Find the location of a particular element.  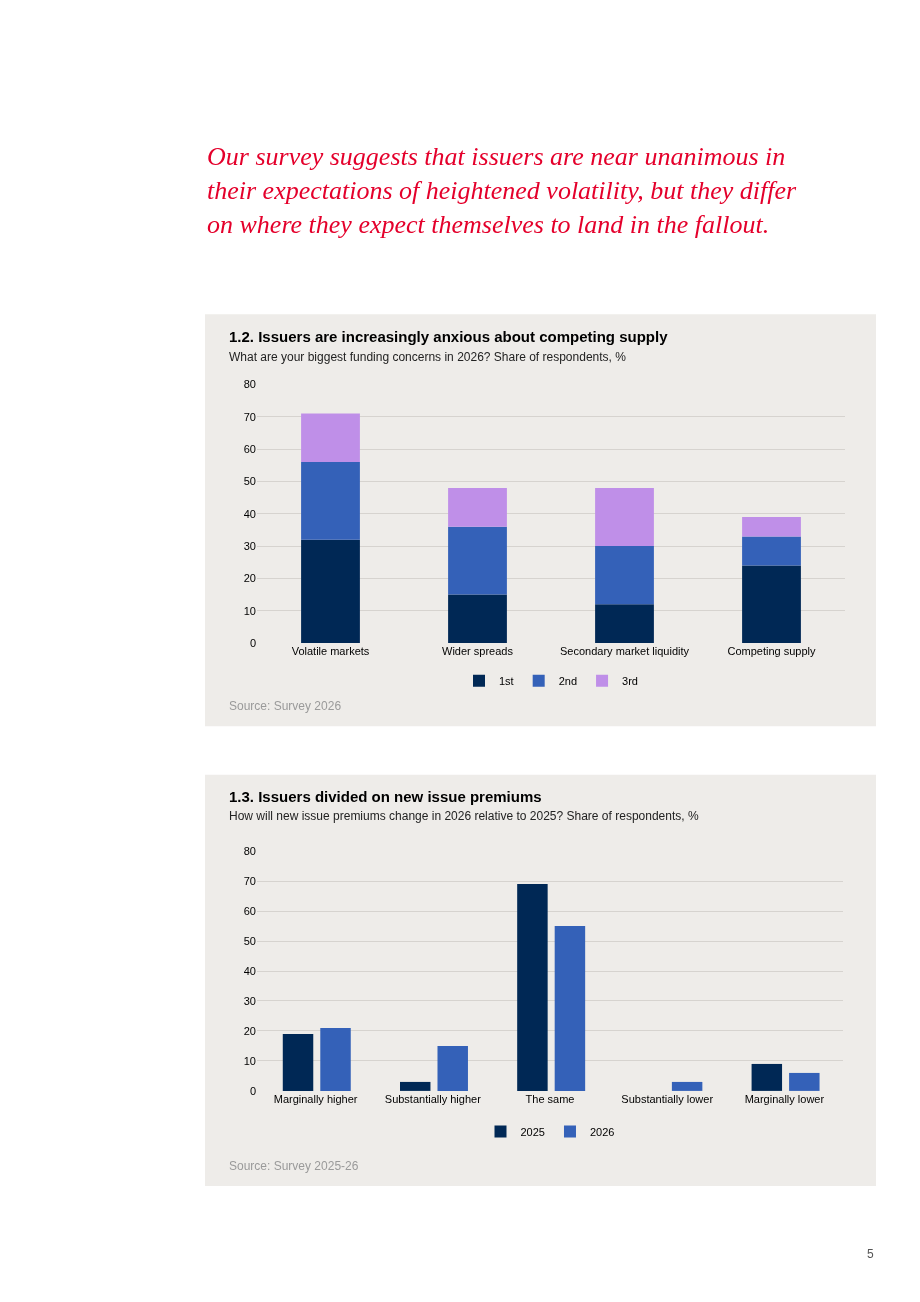

chart-subtitle: What are your biggest funding concerns in 2026? Share of respondents, % is located at coordinates (428, 357).